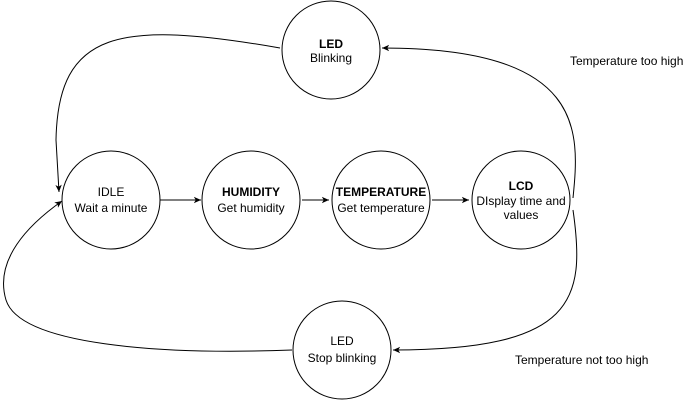 The image size is (692, 401). Describe the element at coordinates (342, 358) in the screenshot. I see `state-led-stop-line-1: Stop blinking` at that location.